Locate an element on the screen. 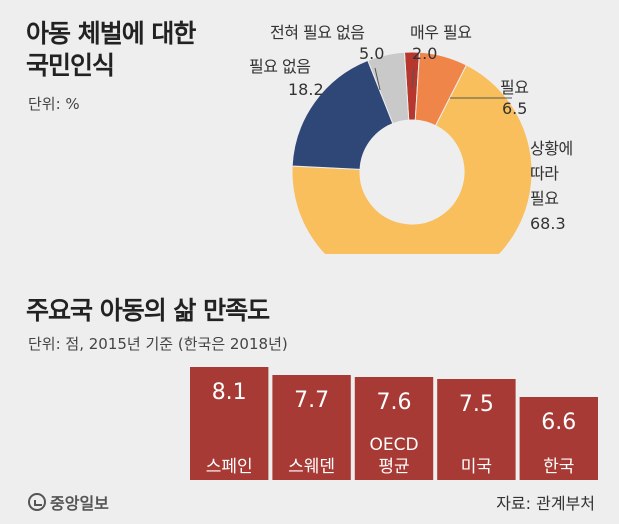  slice-label-depends-line2: 따라 is located at coordinates (544, 173).